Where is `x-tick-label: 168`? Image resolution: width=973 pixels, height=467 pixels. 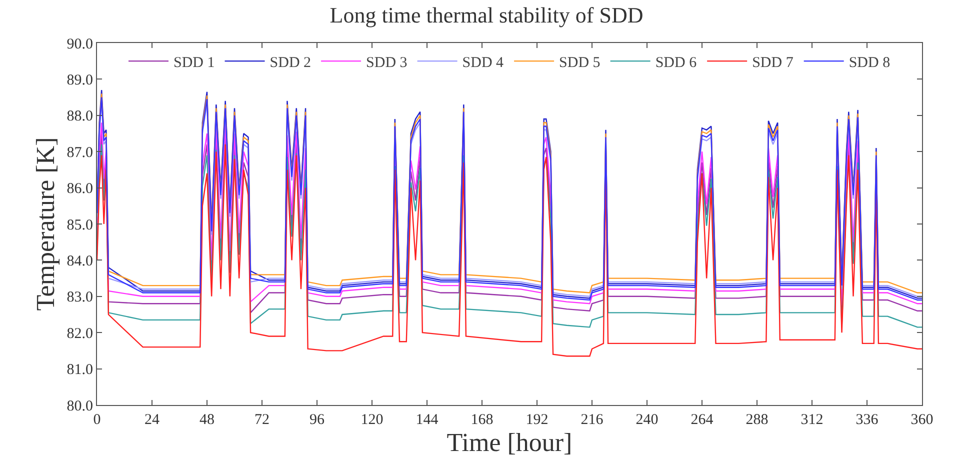
x-tick-label: 168 is located at coordinates (482, 420).